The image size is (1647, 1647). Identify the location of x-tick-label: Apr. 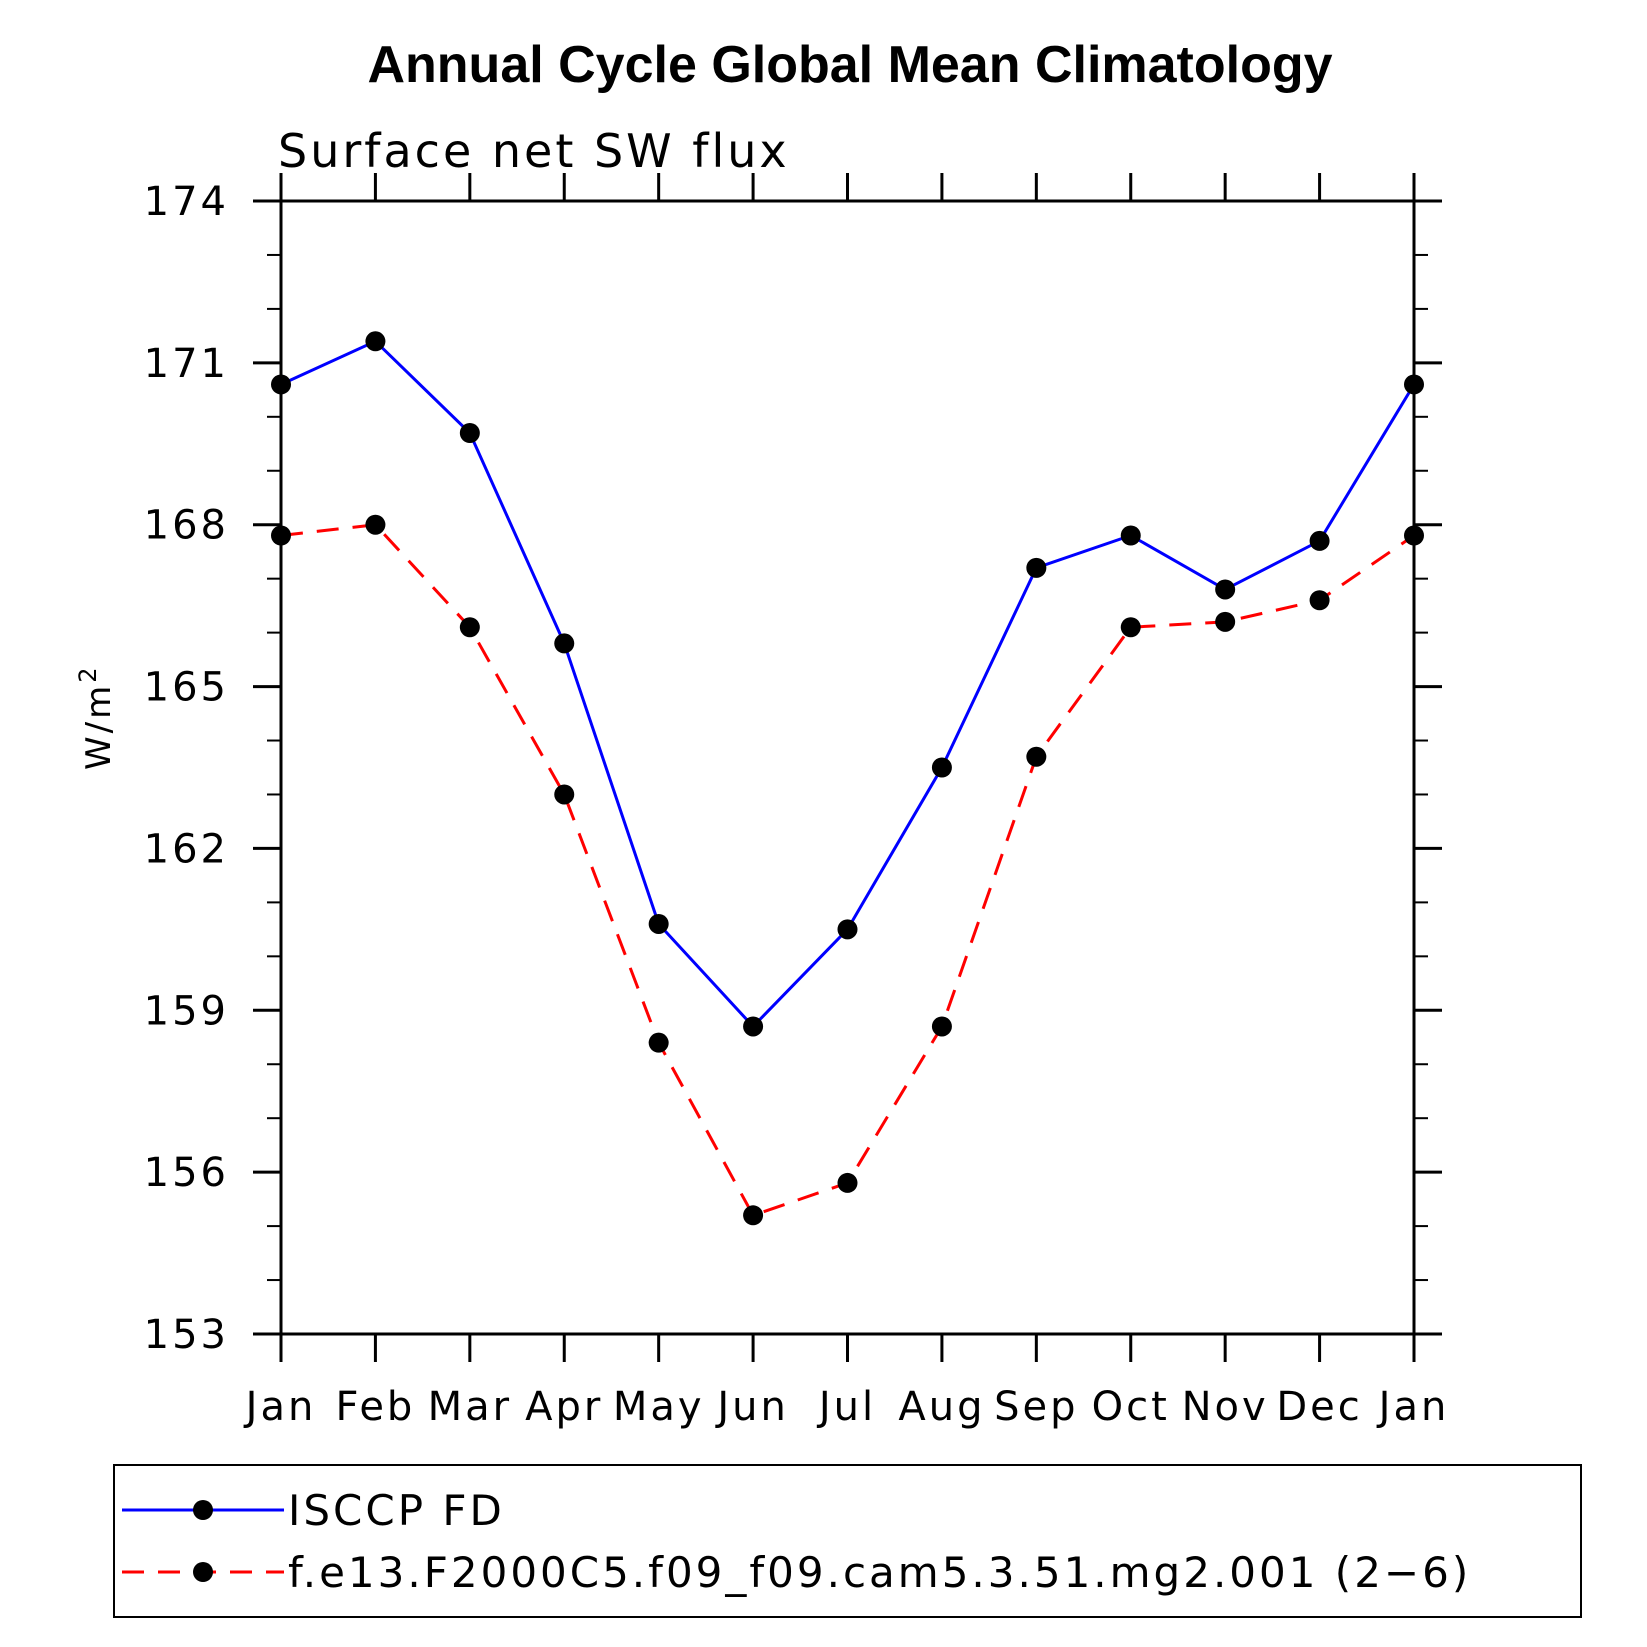
(564, 1407).